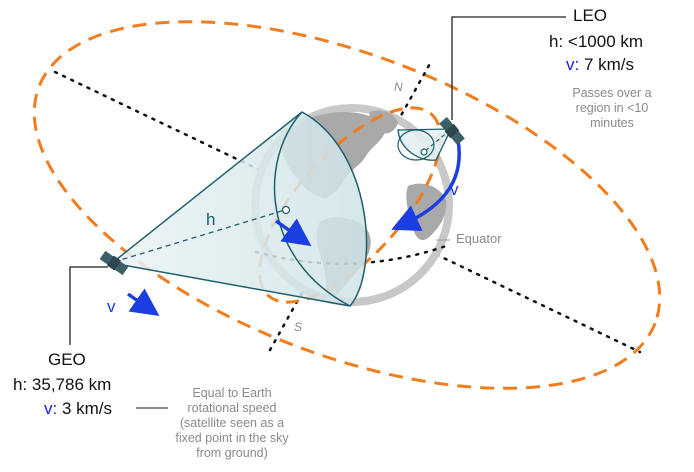  Describe the element at coordinates (590, 15) in the screenshot. I see `leo-name: LEO` at that location.